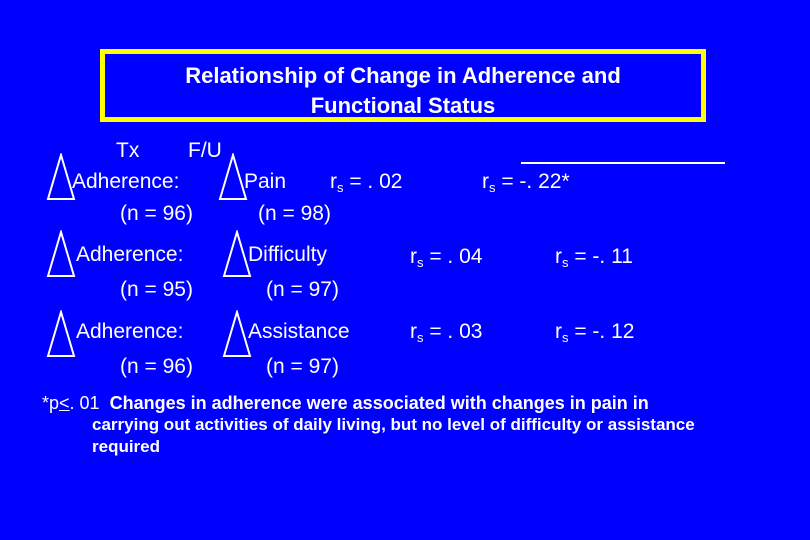  I want to click on row2-right-label: Difficulty, so click(287, 254).